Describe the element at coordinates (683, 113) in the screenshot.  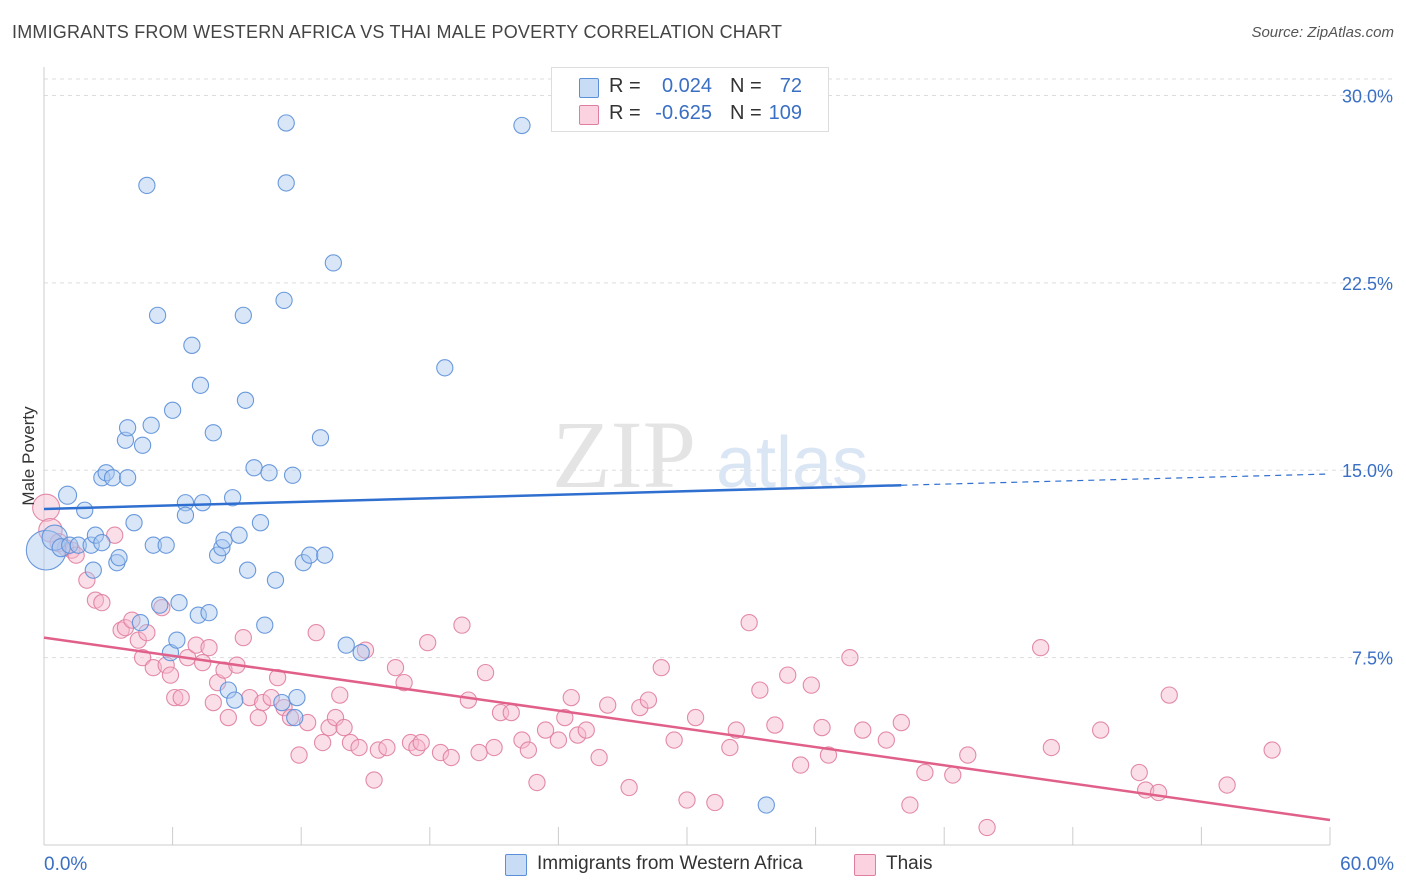
I see `r-value: -0.625` at that location.